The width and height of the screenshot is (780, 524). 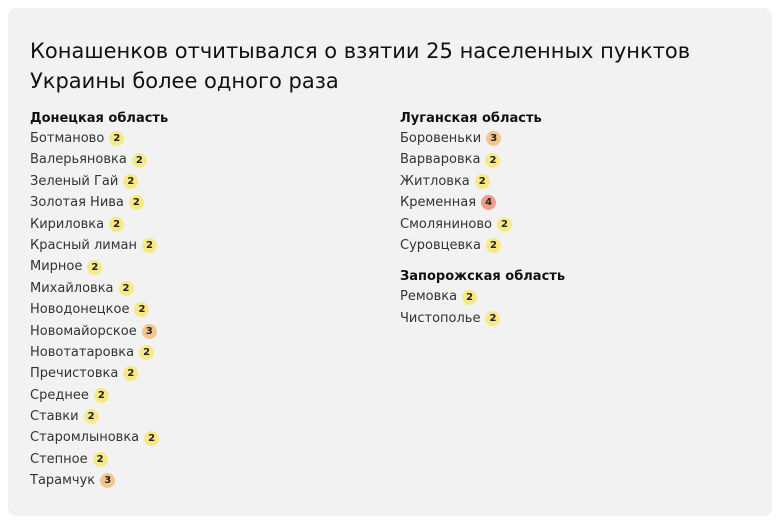 What do you see at coordinates (210, 224) in the screenshot?
I see `settlement: Кириловка 2` at bounding box center [210, 224].